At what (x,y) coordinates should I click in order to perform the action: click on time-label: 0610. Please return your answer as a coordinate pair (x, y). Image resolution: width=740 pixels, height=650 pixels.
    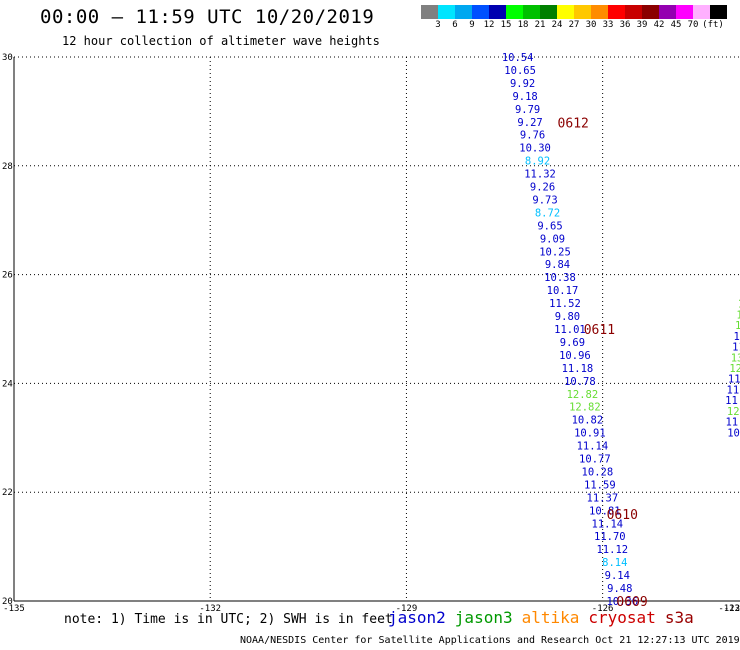
    Looking at the image, I should click on (622, 515).